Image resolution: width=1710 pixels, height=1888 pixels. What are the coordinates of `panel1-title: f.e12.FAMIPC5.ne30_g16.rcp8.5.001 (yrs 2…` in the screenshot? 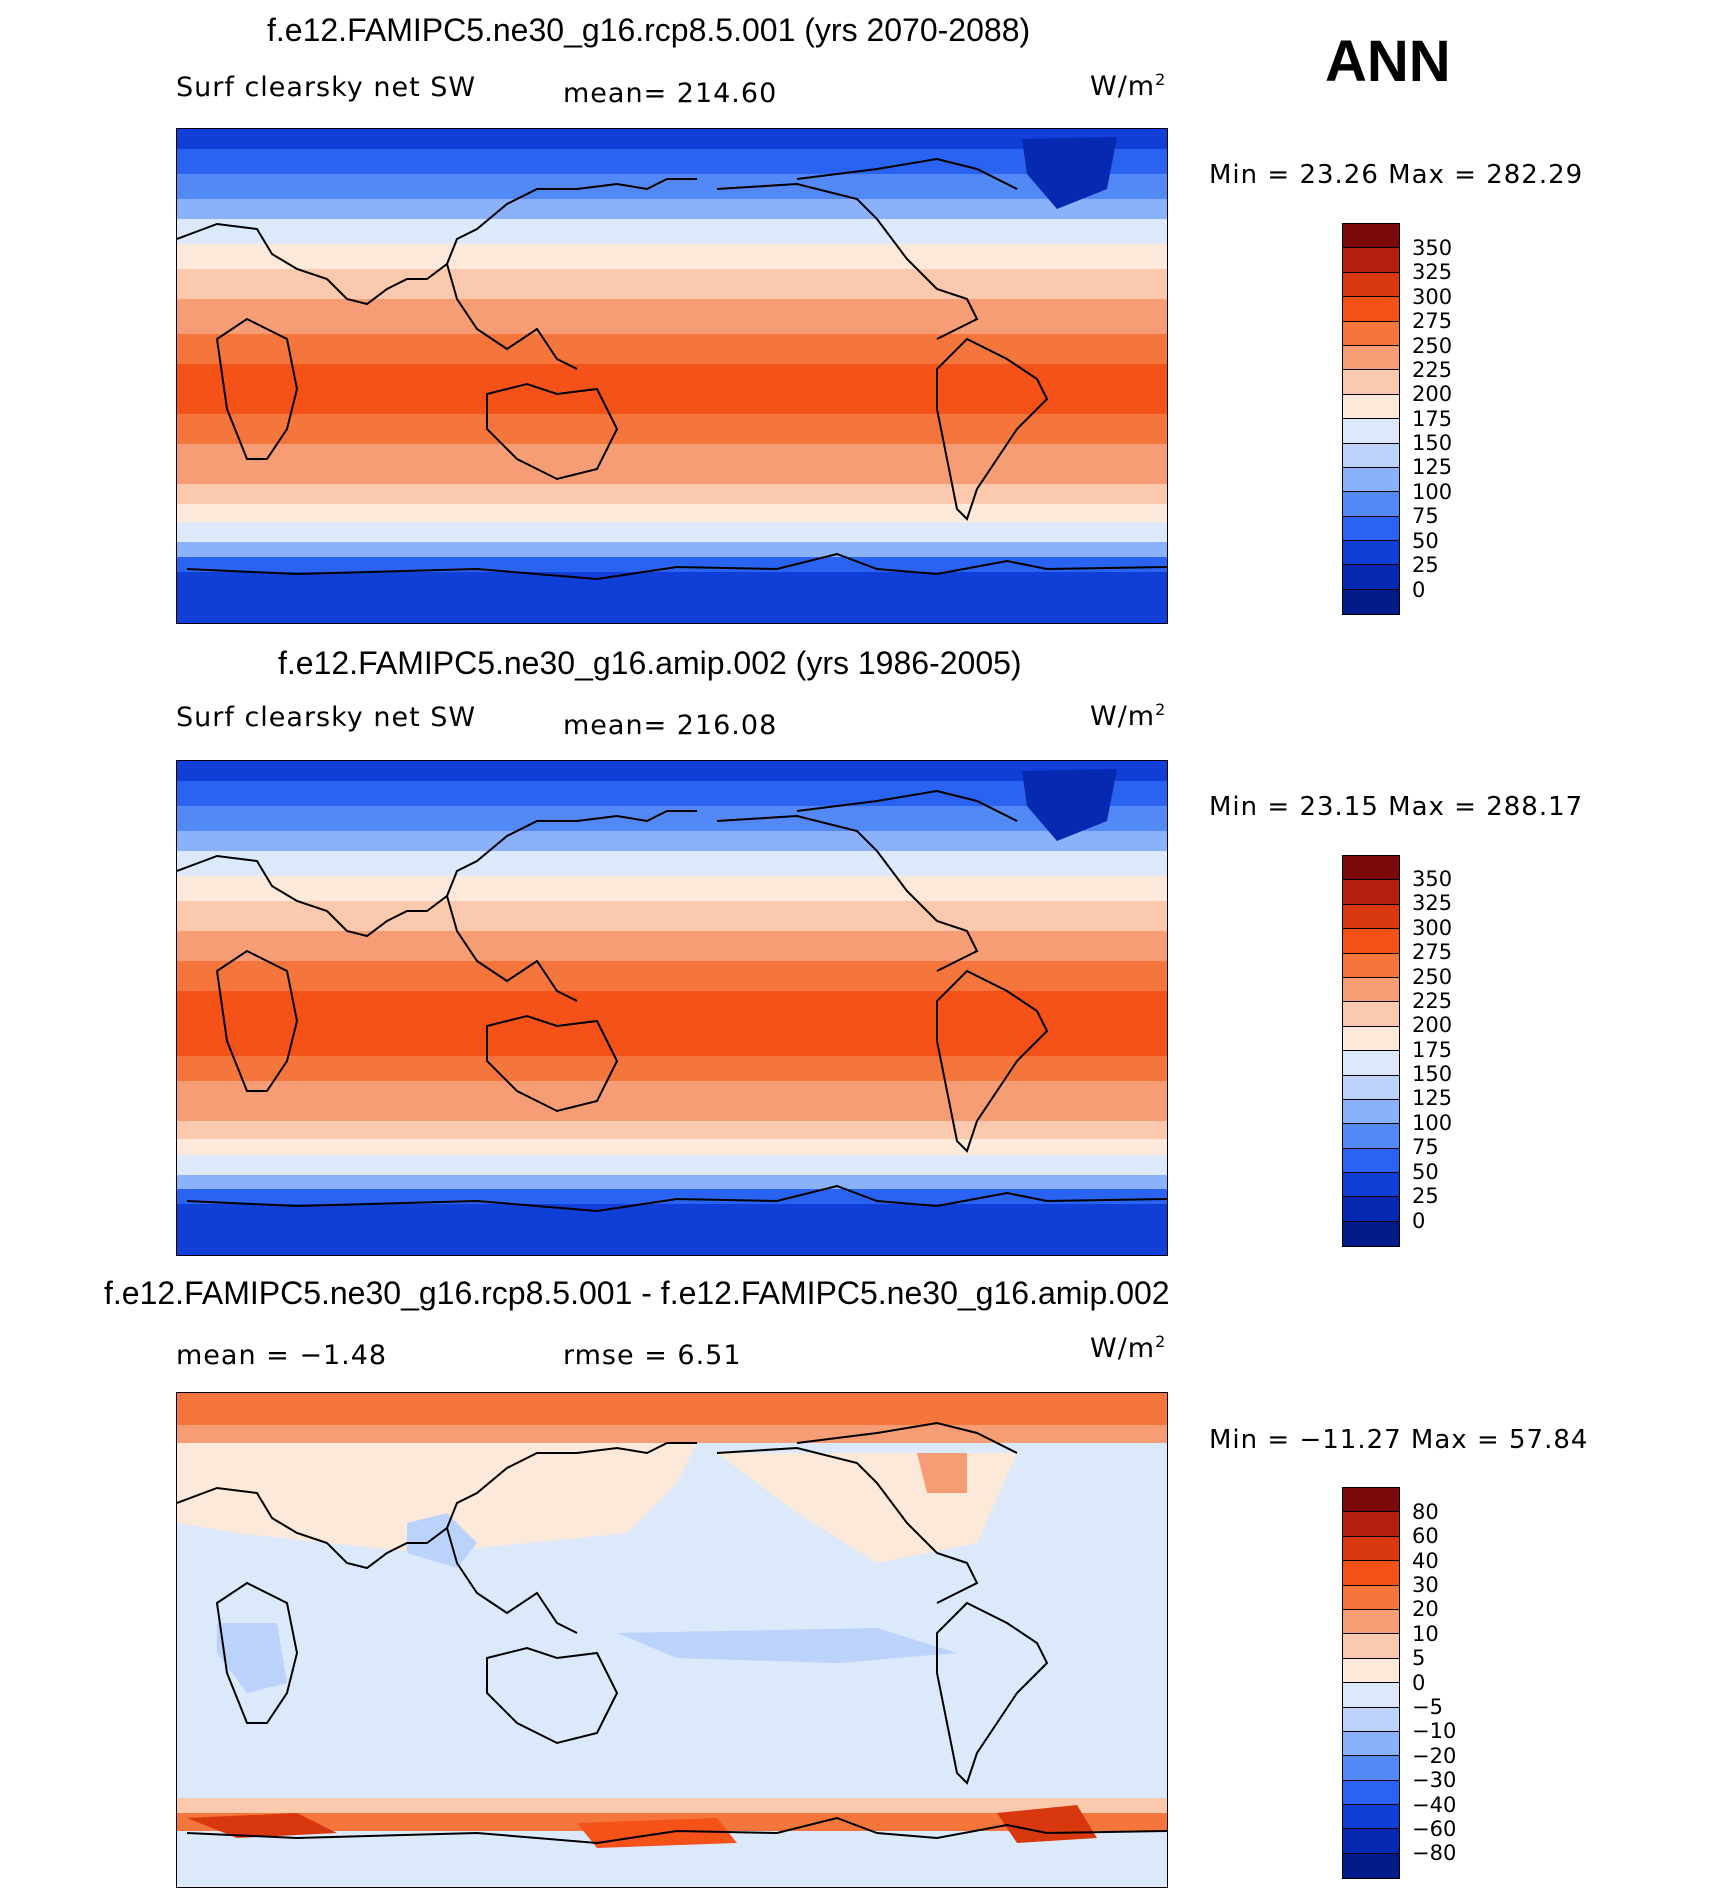 It's located at (649, 30).